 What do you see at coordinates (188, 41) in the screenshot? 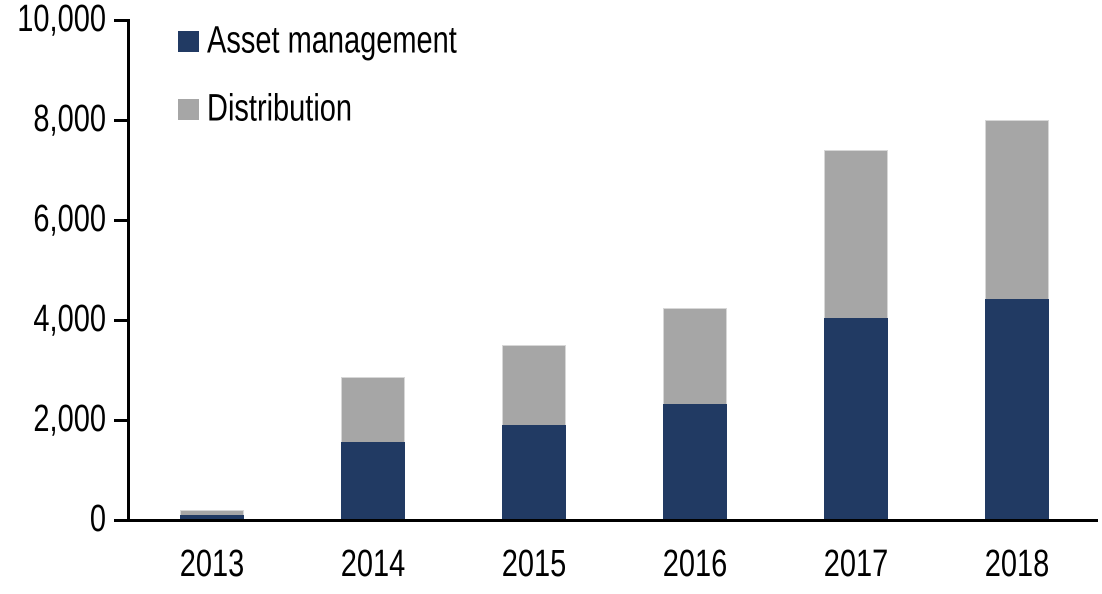
I see `legend-swatch-asset-management` at bounding box center [188, 41].